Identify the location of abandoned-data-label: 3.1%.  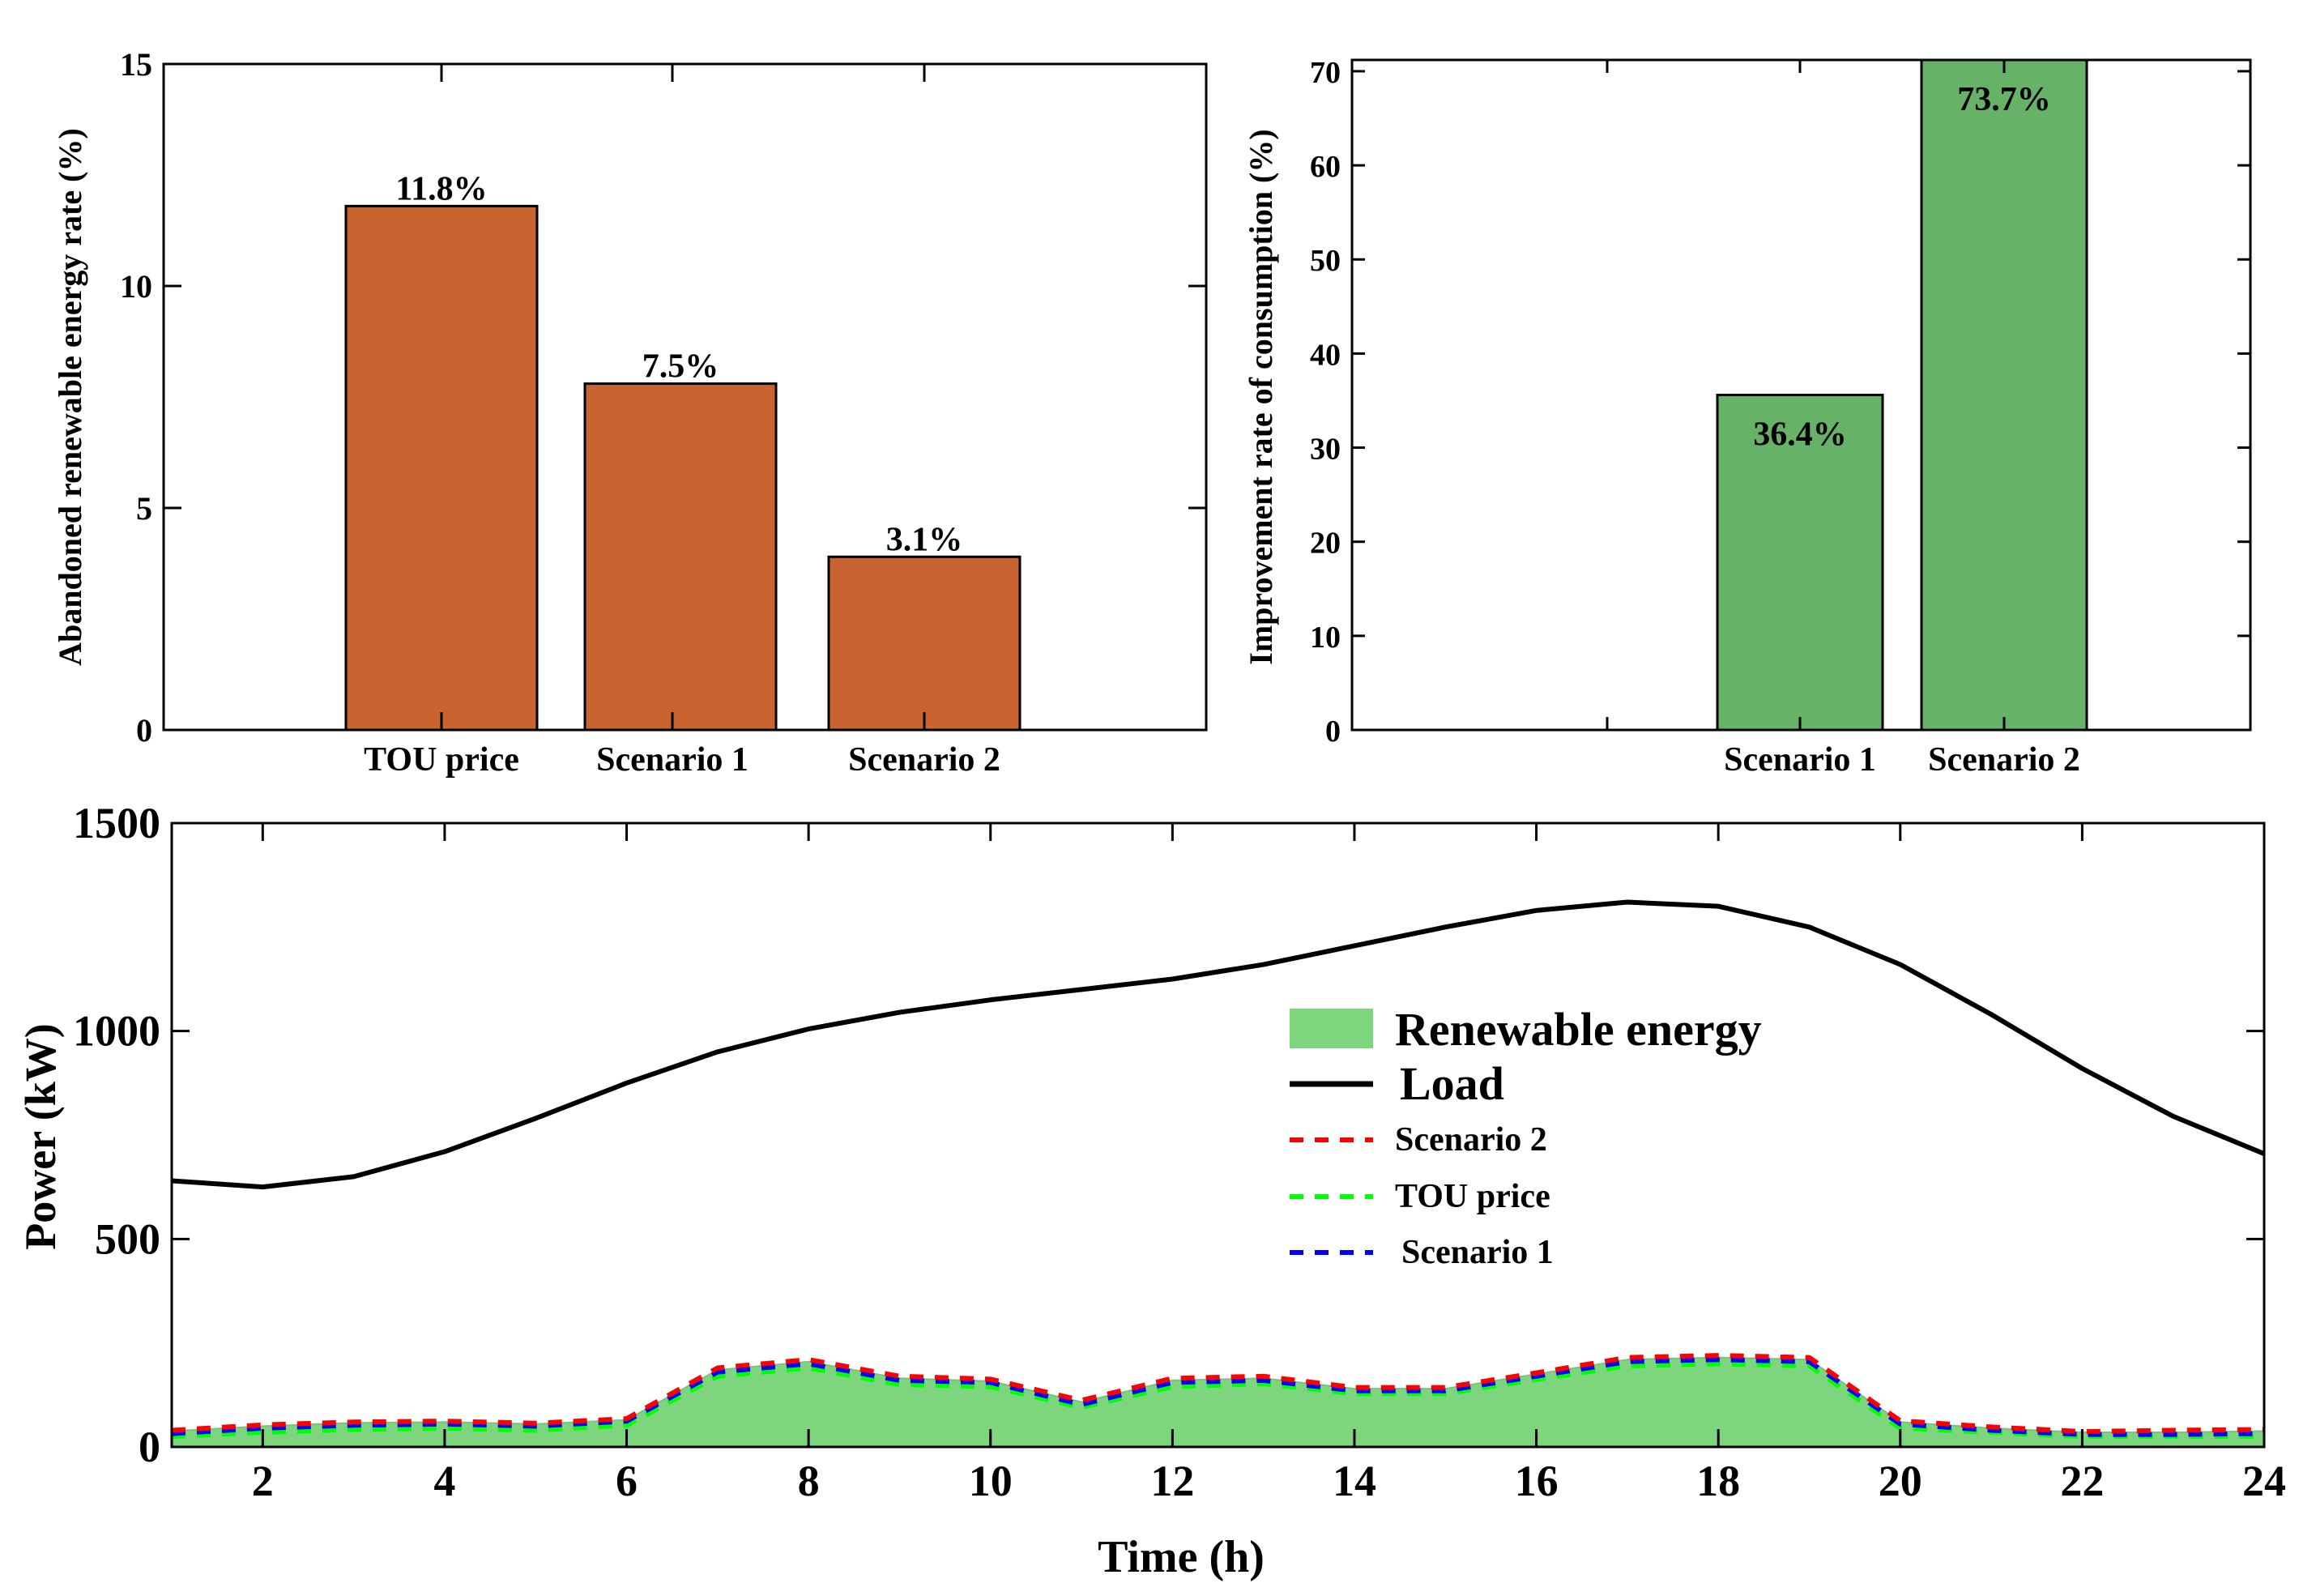
(924, 539).